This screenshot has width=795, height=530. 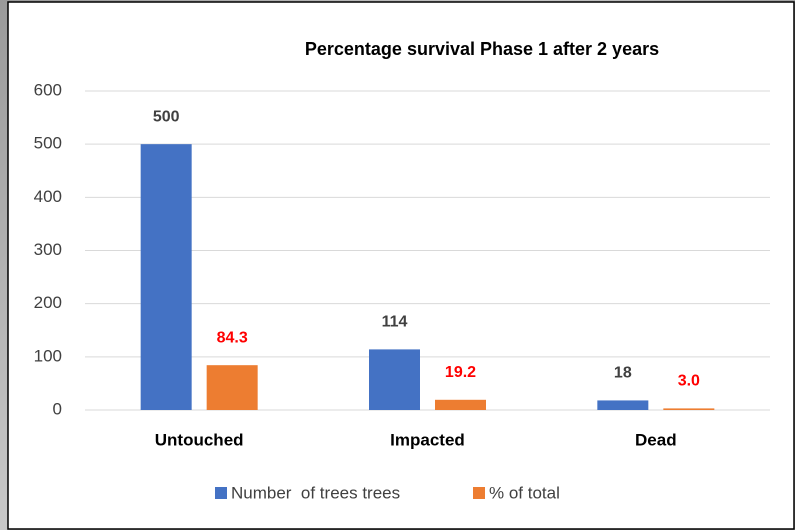 I want to click on data-label: 18, so click(x=623, y=373).